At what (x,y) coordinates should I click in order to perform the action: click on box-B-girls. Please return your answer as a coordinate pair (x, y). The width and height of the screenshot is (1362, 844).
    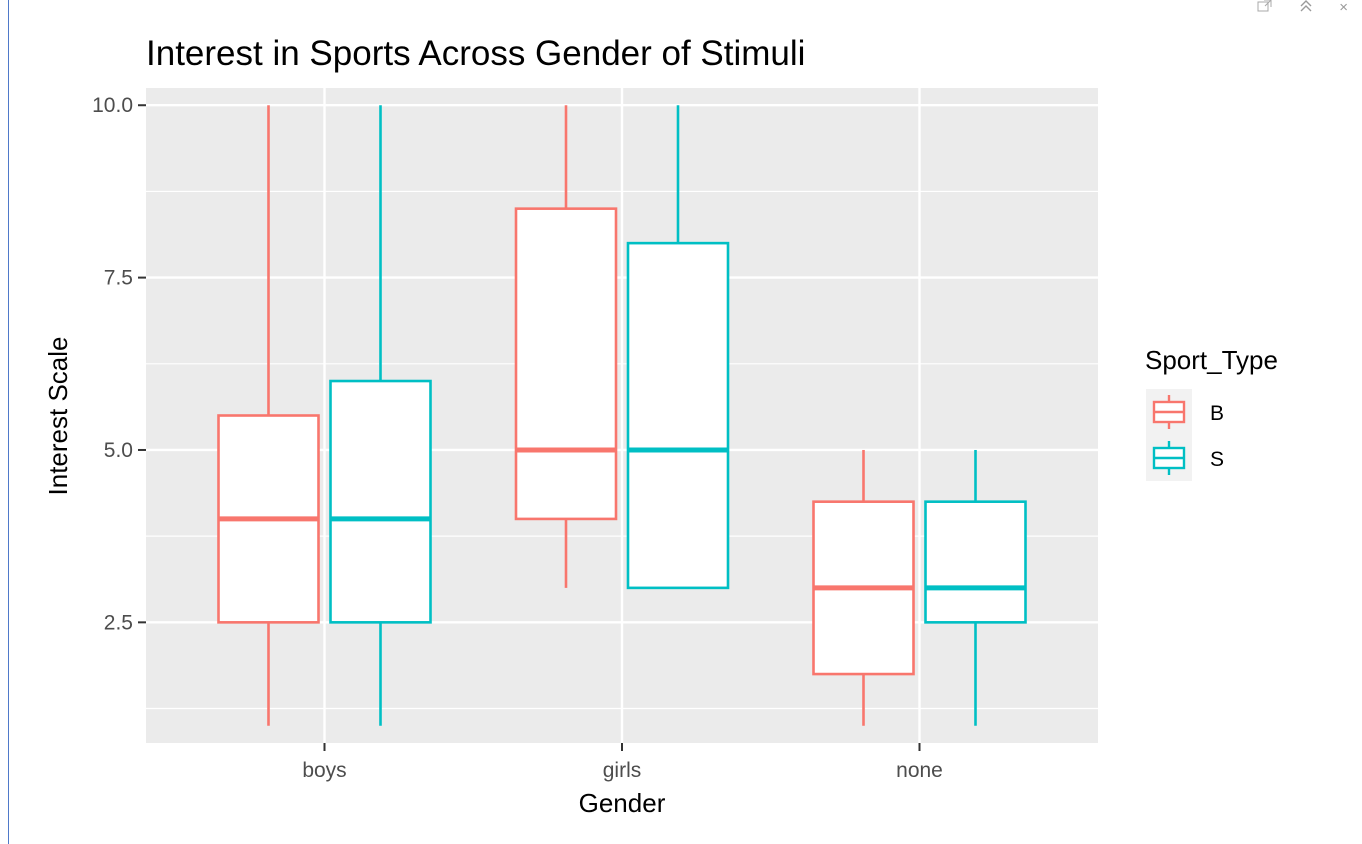
    Looking at the image, I should click on (566, 346).